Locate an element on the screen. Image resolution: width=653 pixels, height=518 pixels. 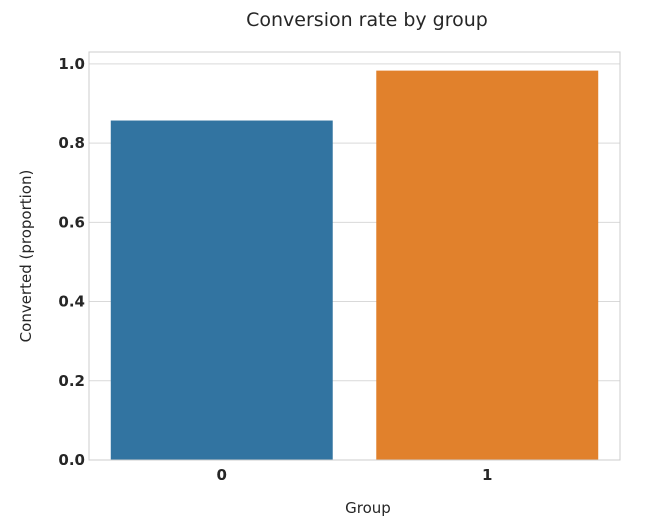
y-tick-label: 0.8 is located at coordinates (71, 143).